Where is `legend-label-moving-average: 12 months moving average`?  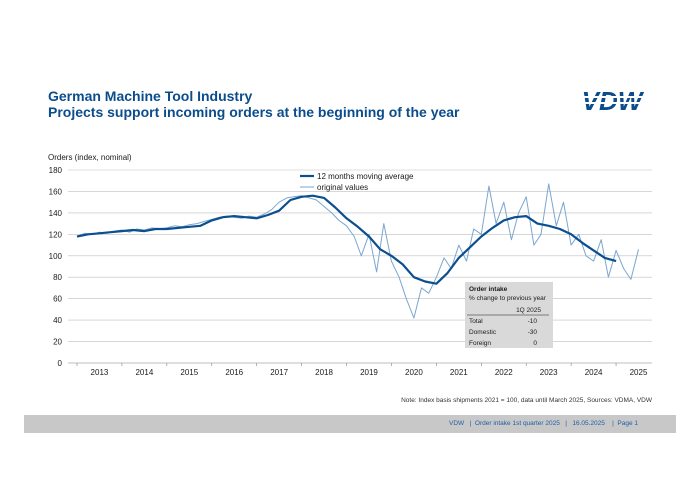 legend-label-moving-average: 12 months moving average is located at coordinates (365, 176).